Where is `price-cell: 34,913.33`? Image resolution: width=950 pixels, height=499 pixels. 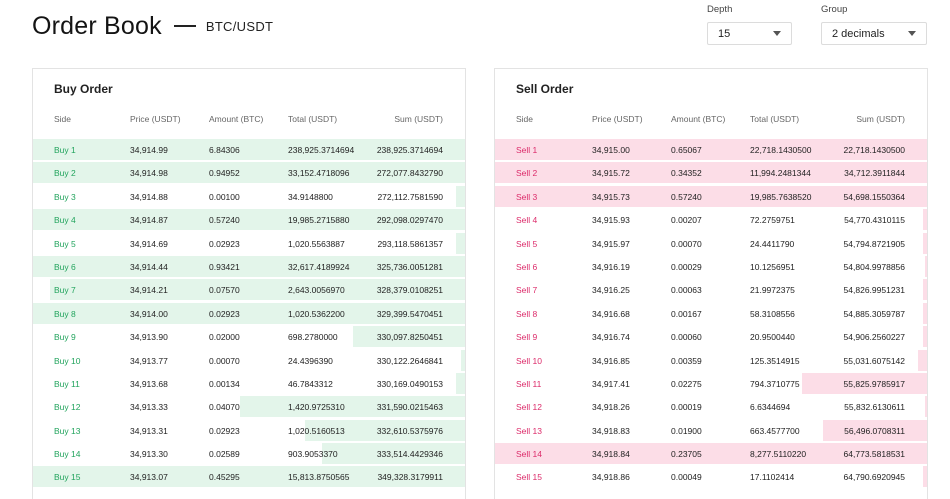 price-cell: 34,913.33 is located at coordinates (149, 407).